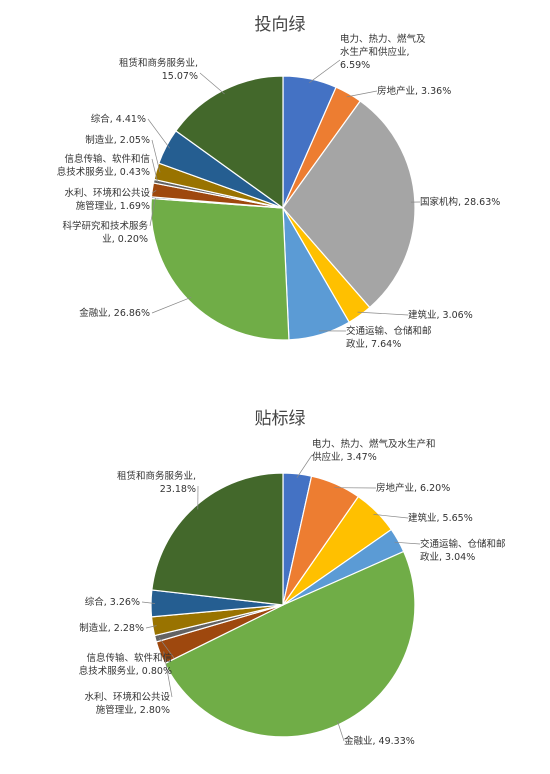 This screenshot has height=774, width=550. Describe the element at coordinates (127, 703) in the screenshot. I see `data-label: 水利、环境和公共设施管理业, 2.80%` at that location.